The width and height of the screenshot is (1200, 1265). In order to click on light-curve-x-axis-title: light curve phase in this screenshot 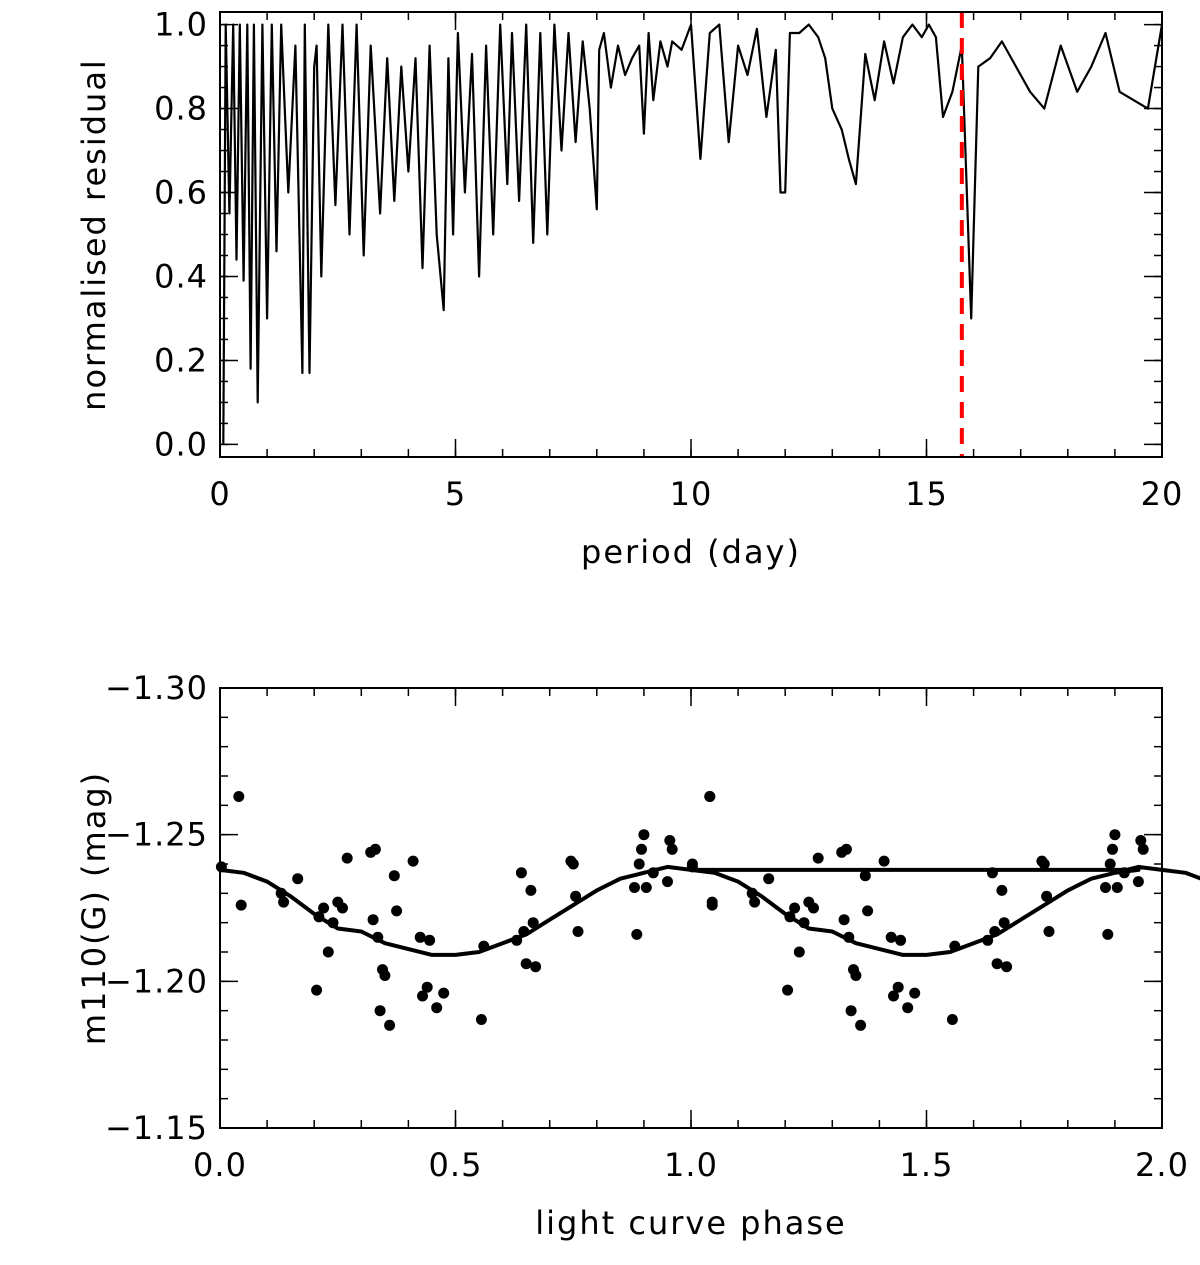, I will do `click(690, 1223)`.